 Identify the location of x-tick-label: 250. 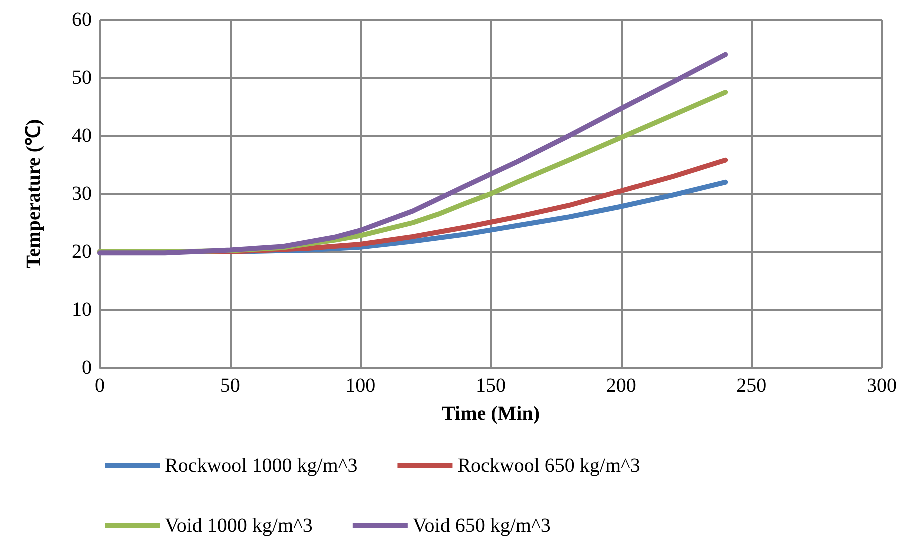
(751, 386).